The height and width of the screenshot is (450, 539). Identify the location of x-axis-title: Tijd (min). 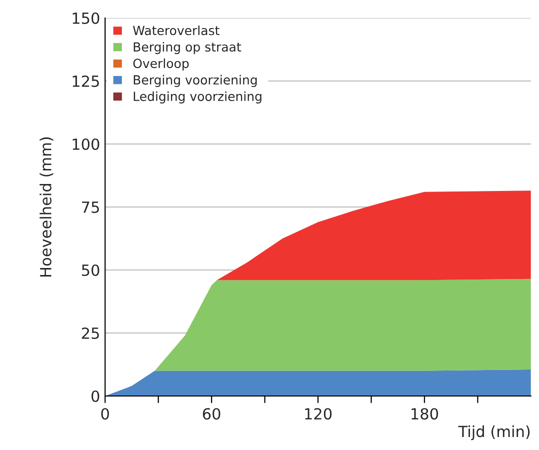
(494, 432).